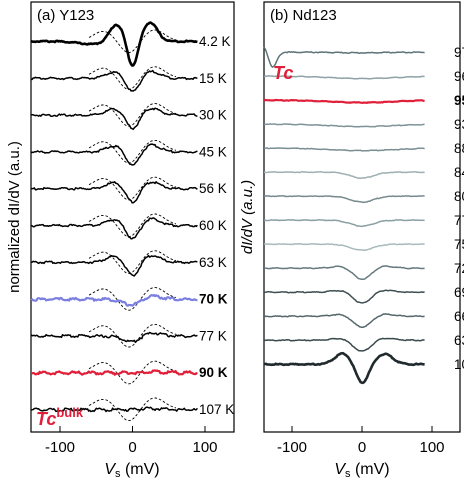 The height and width of the screenshot is (485, 464). What do you see at coordinates (131, 470) in the screenshot?
I see `x-axis-label-a: Vs (mV)` at bounding box center [131, 470].